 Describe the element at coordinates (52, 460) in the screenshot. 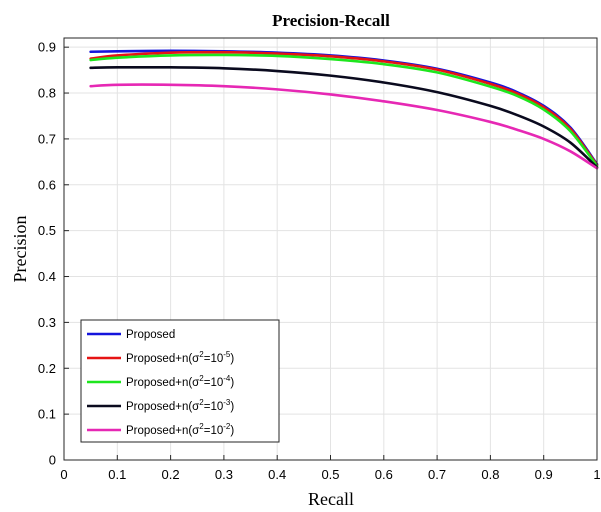

I see `y-tick-label: 0` at that location.